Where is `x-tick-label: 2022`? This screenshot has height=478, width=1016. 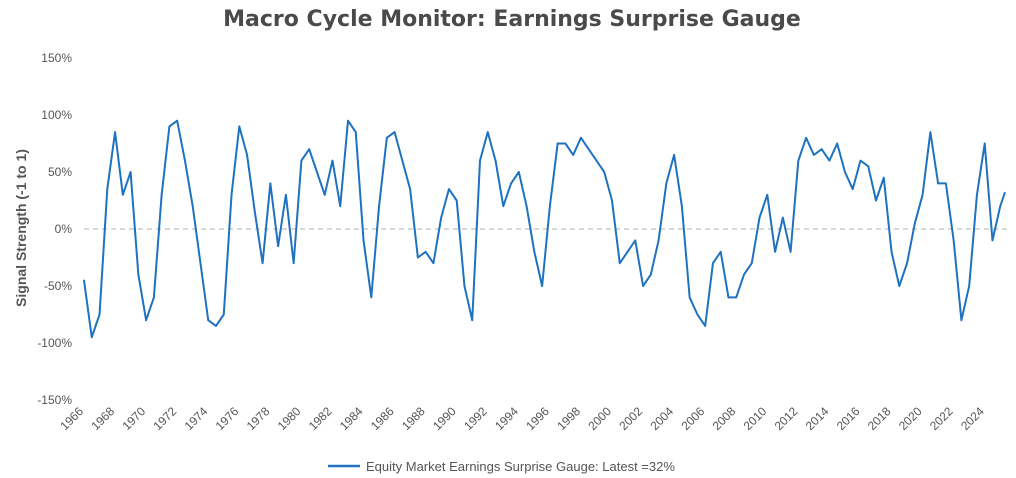 x-tick-label: 2022 is located at coordinates (941, 418).